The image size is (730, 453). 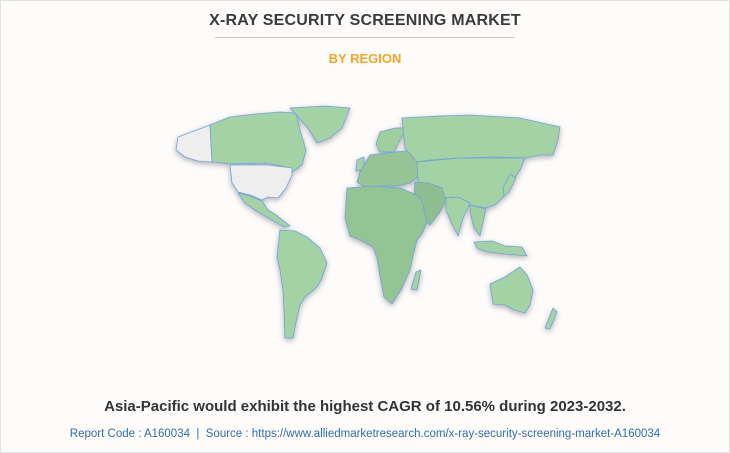 I want to click on page-title: X-RAY SECURITY SCREENING MARKET, so click(x=365, y=20).